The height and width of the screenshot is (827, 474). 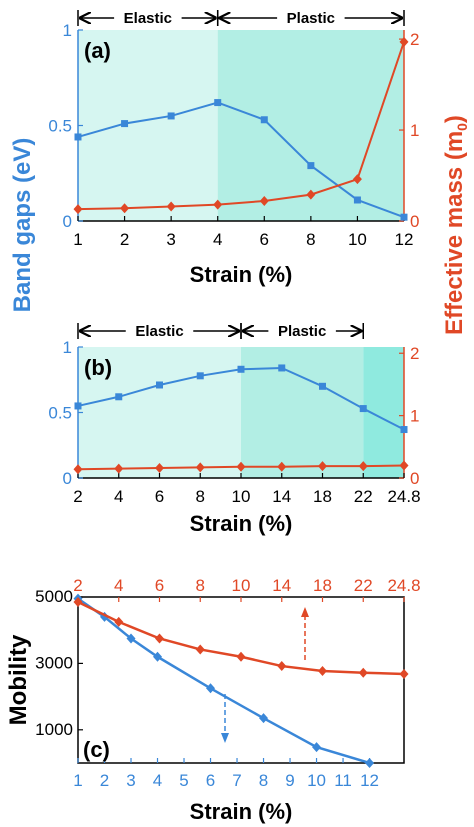 What do you see at coordinates (316, 780) in the screenshot?
I see `x-bottom-tick-label: 10` at bounding box center [316, 780].